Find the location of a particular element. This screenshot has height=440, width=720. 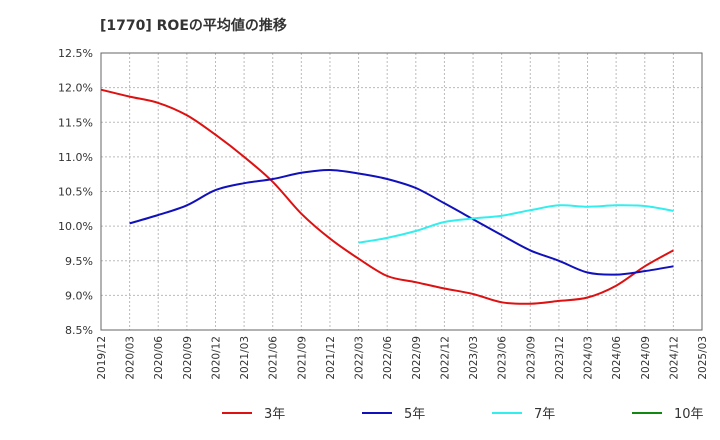

legend-label-0: 3年 is located at coordinates (274, 414).